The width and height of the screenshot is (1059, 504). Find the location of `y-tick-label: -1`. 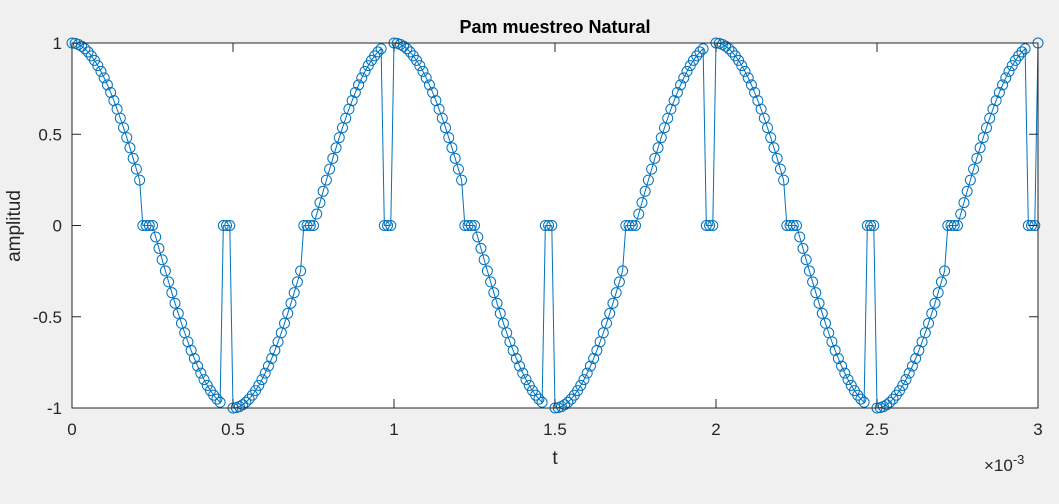

y-tick-label: -1 is located at coordinates (54, 408).